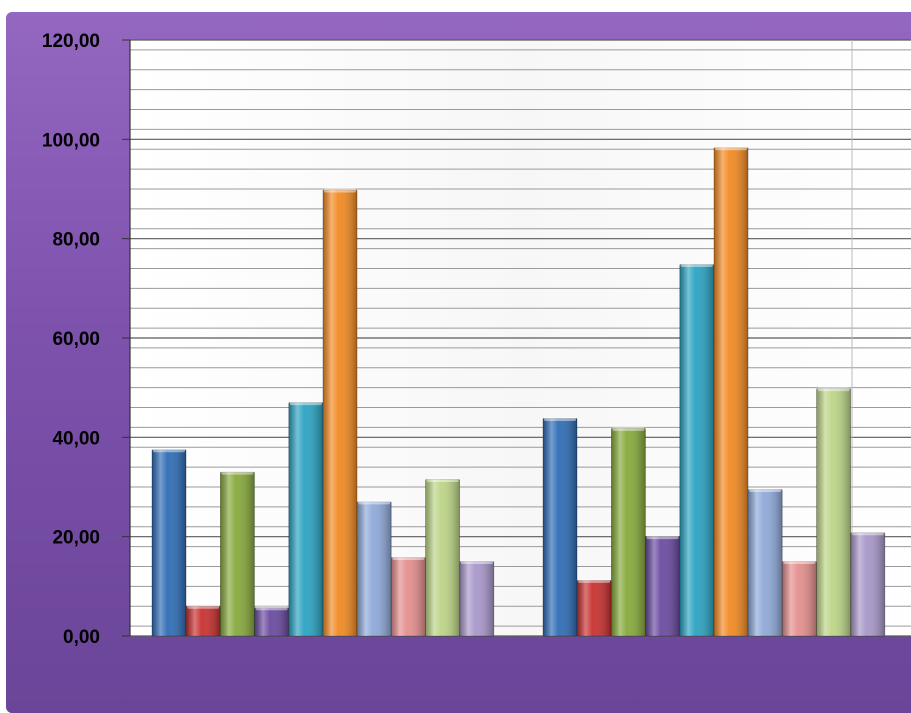 The width and height of the screenshot is (911, 713). I want to click on y-tick-label: 0,00, so click(81, 637).